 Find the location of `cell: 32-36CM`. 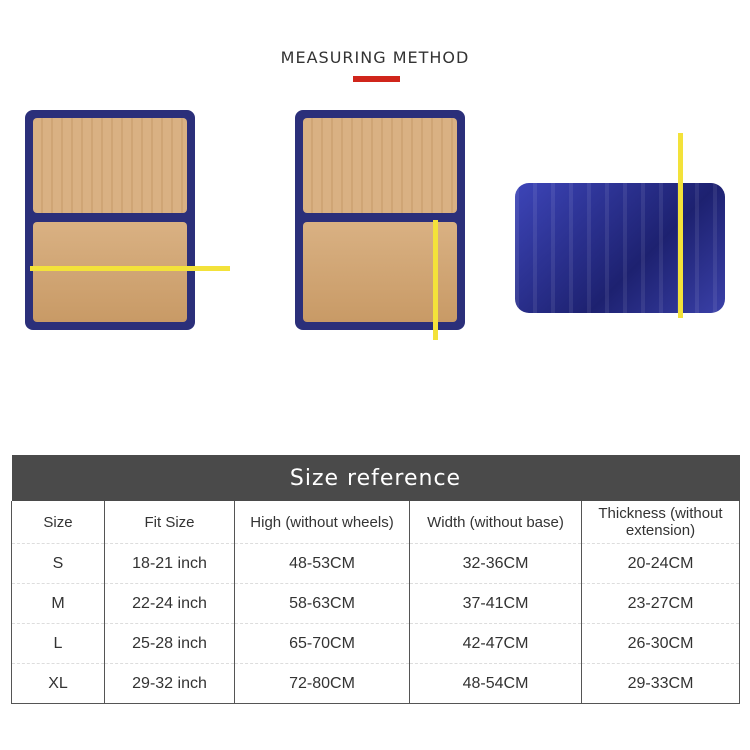

cell: 32-36CM is located at coordinates (495, 563).